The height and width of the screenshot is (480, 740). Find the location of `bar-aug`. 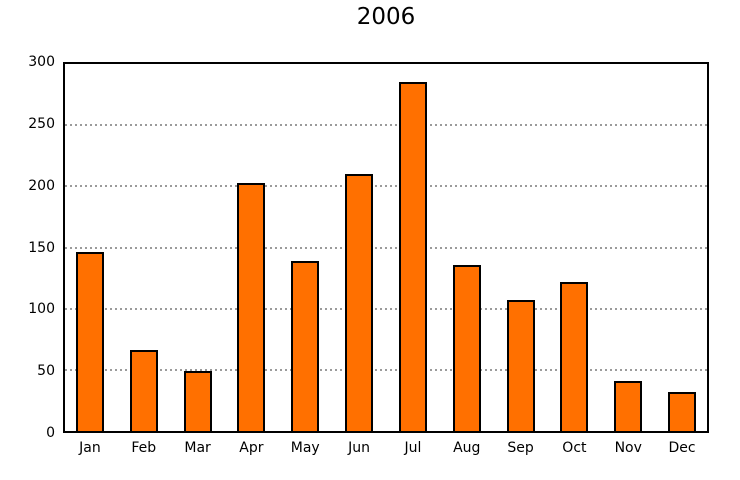

bar-aug is located at coordinates (466, 347).